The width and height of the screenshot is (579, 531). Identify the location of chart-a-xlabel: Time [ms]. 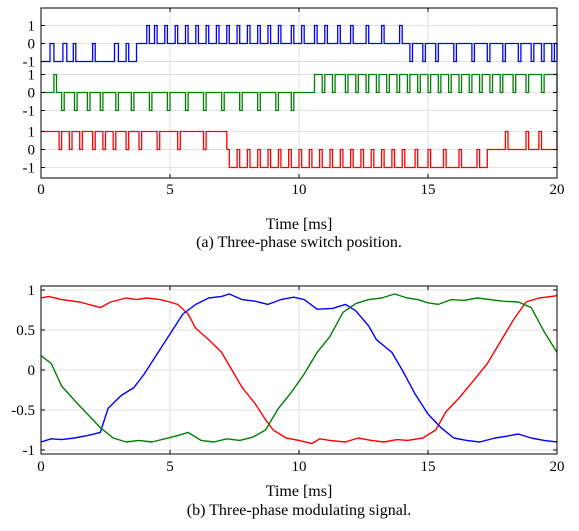
(299, 224).